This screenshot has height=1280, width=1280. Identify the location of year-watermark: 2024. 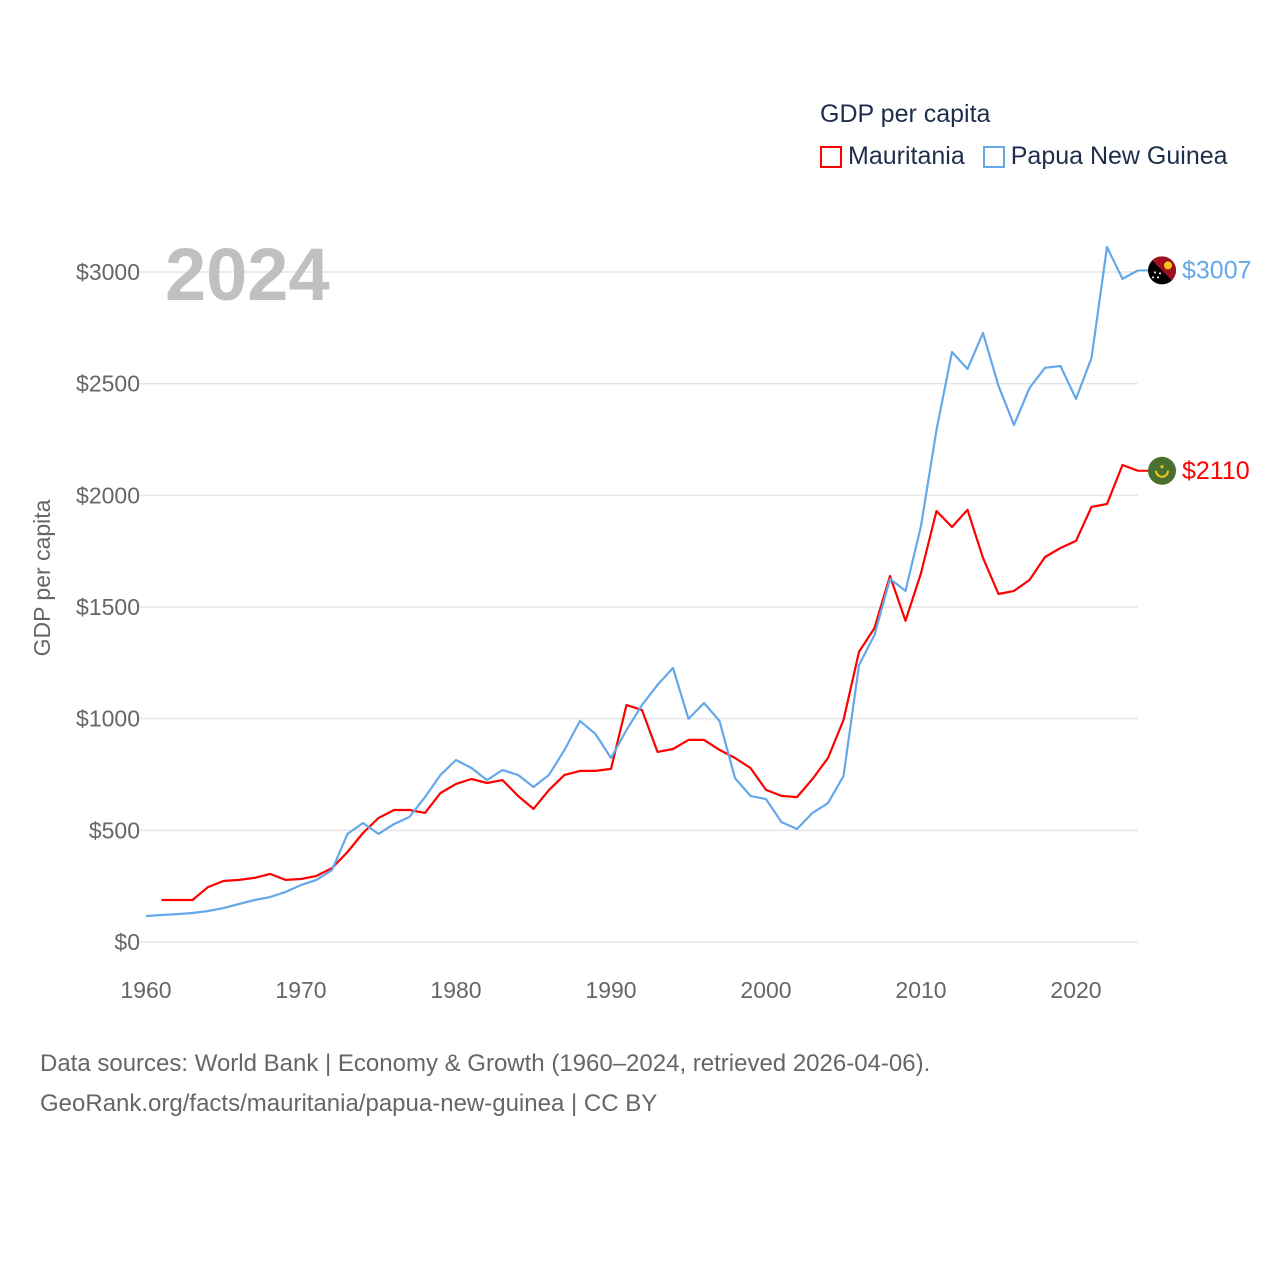
(247, 274).